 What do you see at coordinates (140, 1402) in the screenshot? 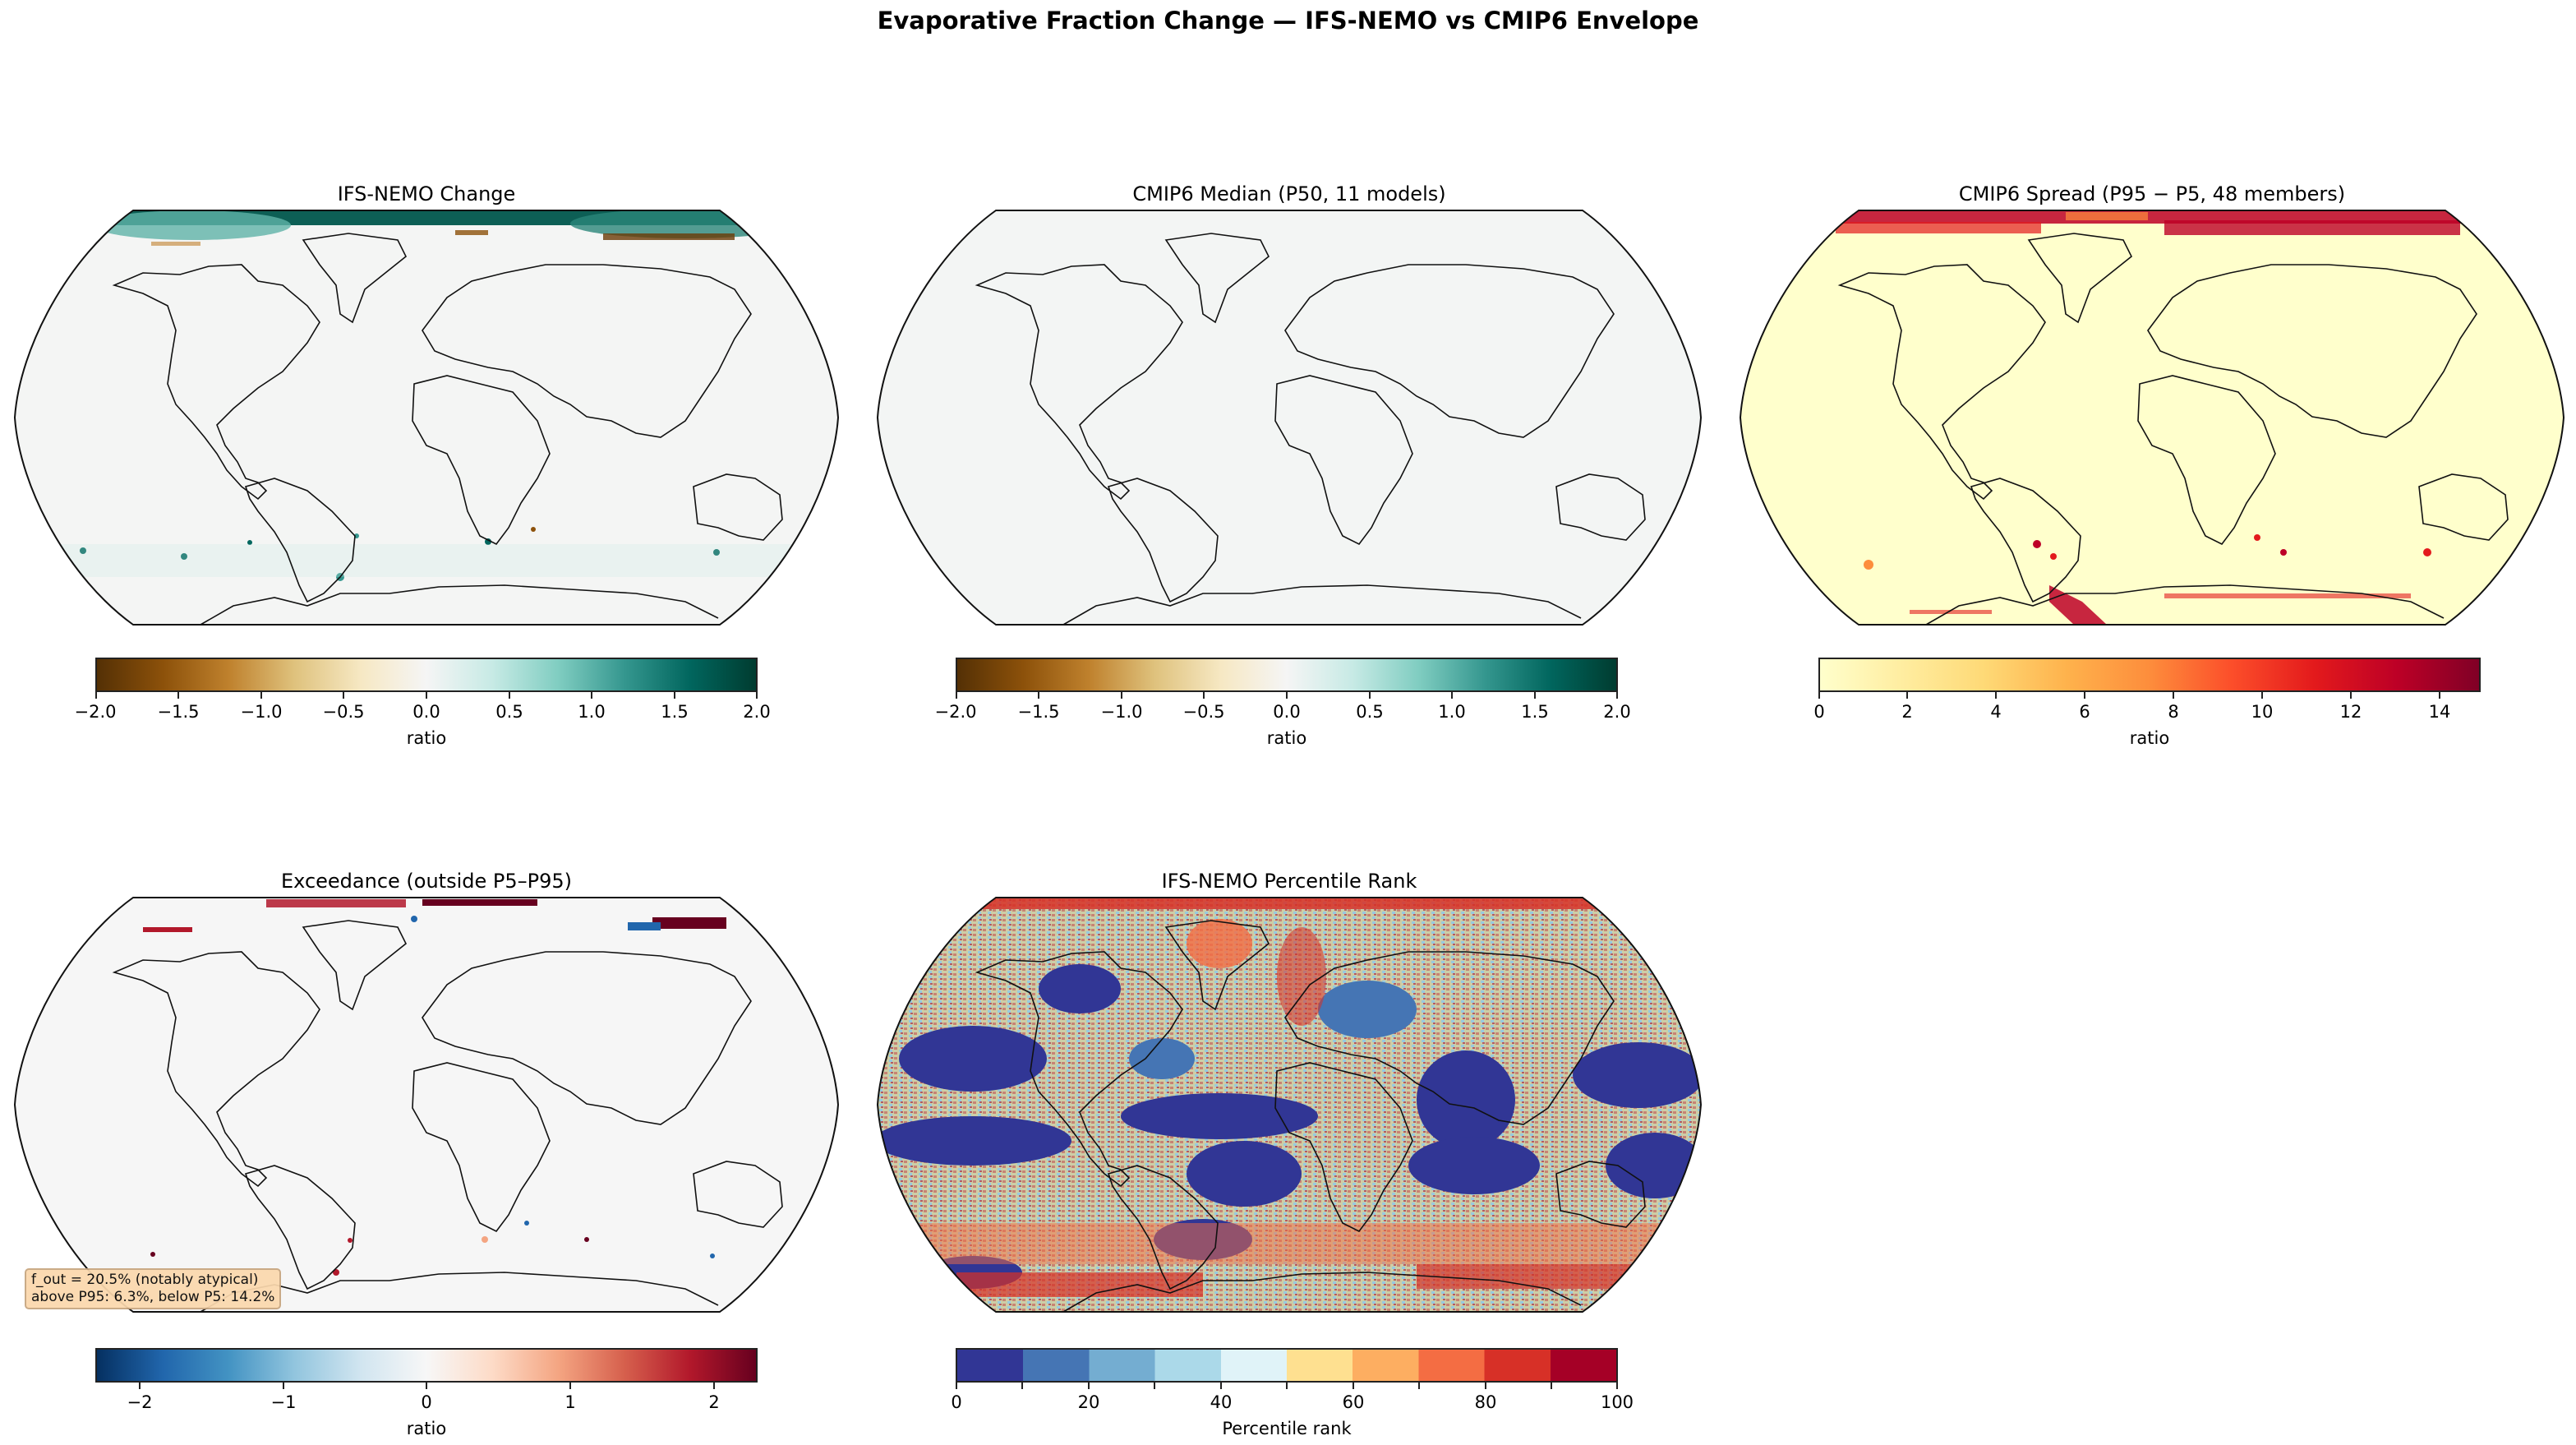
I see `tick-label: −2` at bounding box center [140, 1402].